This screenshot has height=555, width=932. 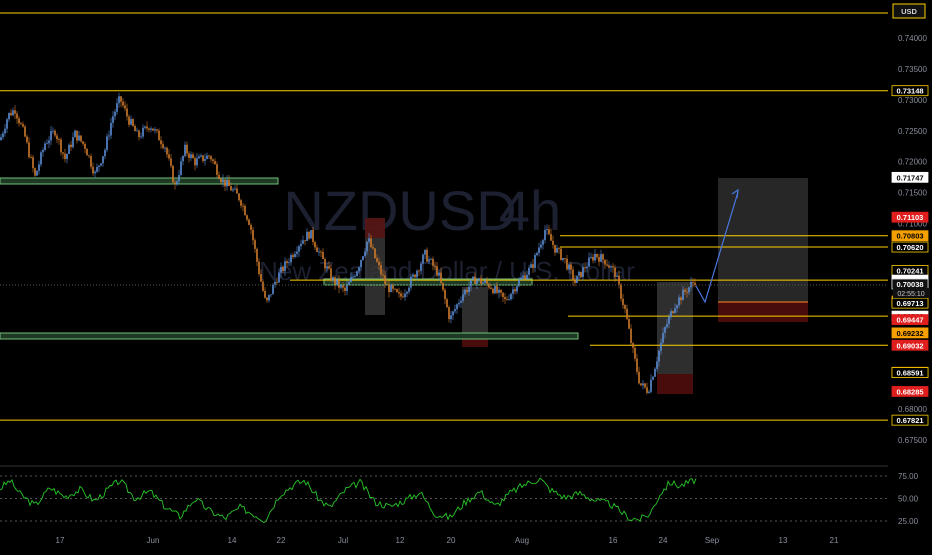 What do you see at coordinates (910, 294) in the screenshot?
I see `countdown-label: 02:55:10` at bounding box center [910, 294].